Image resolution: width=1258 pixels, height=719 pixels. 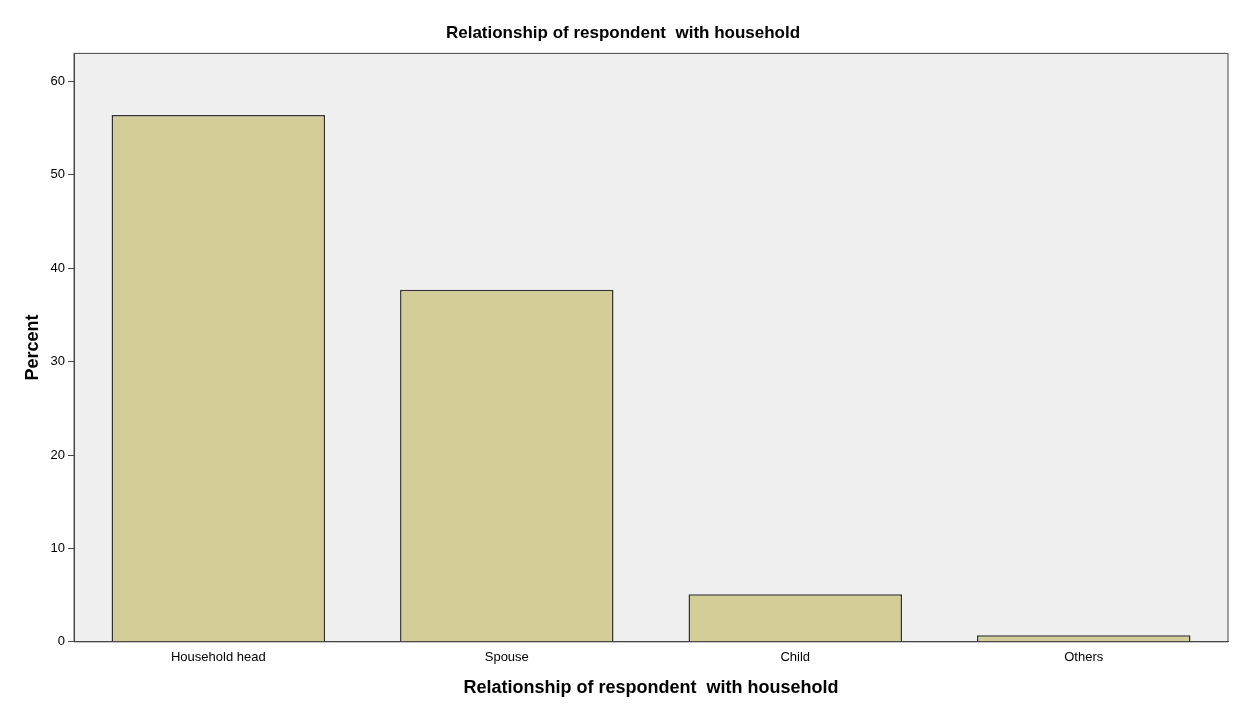 I want to click on x-tick-label: Spouse, so click(x=506, y=657).